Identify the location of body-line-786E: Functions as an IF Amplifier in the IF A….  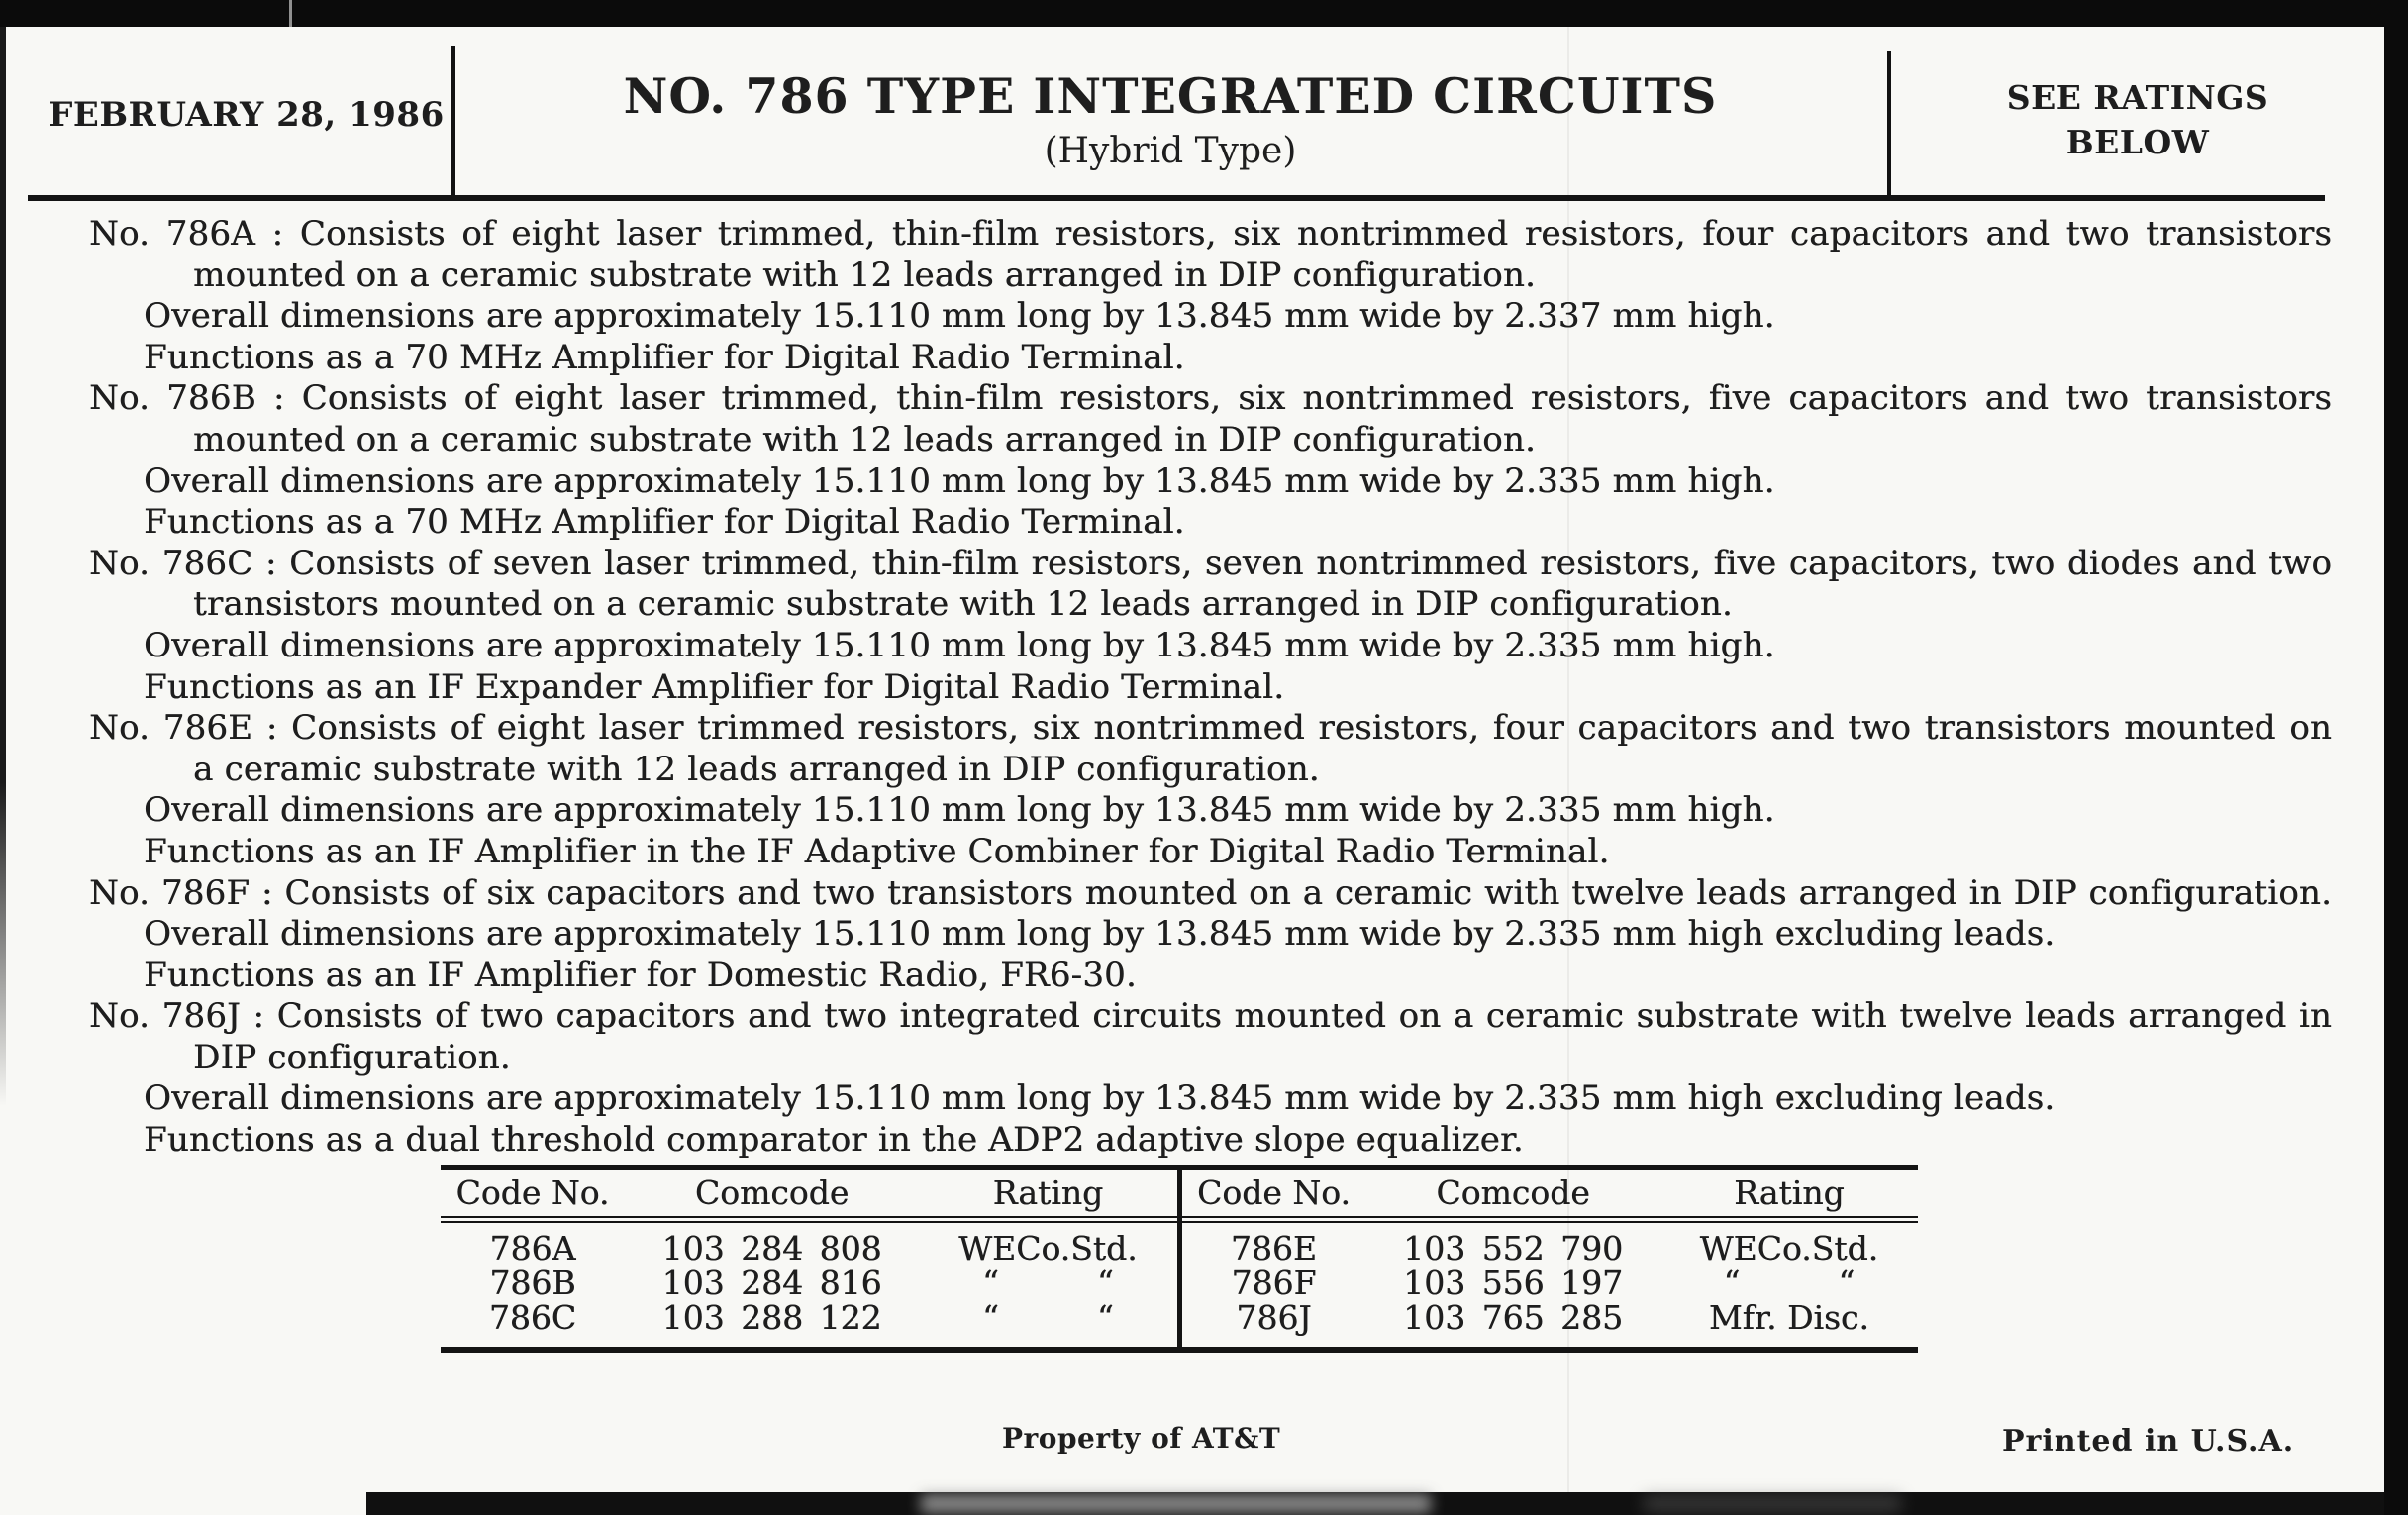
(877, 851).